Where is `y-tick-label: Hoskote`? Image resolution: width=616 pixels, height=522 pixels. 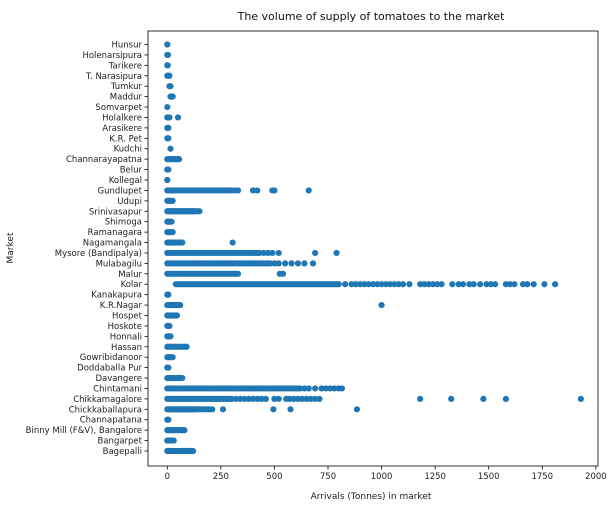
y-tick-label: Hoskote is located at coordinates (125, 327).